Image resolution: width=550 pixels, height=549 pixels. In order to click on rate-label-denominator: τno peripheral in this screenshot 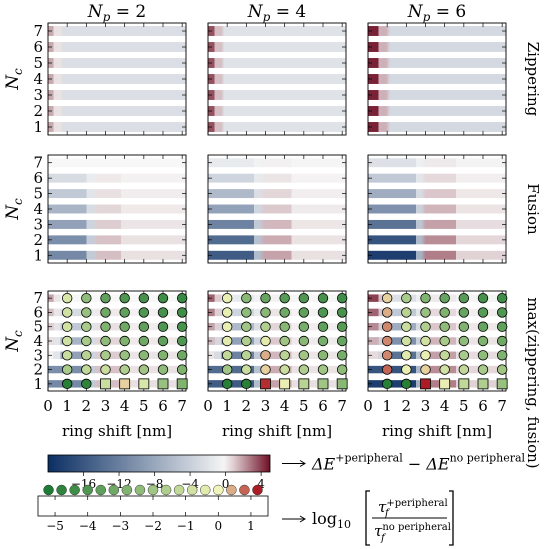, I will do `click(412, 531)`.